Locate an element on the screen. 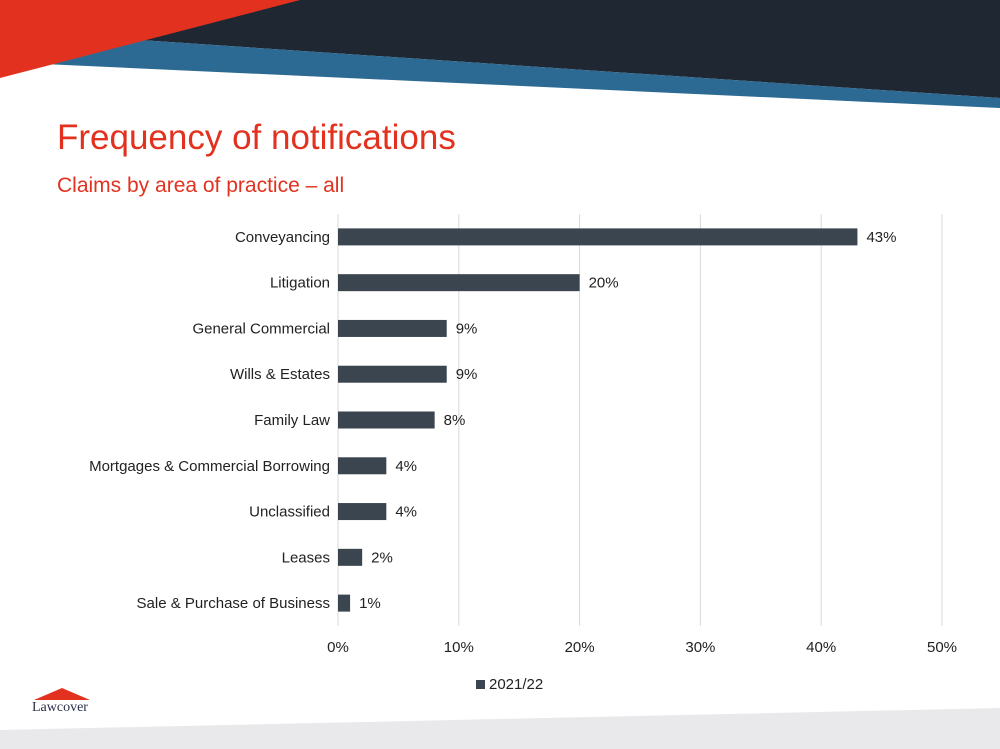 This screenshot has width=1000, height=749. x-tick-label: 50% is located at coordinates (942, 647).